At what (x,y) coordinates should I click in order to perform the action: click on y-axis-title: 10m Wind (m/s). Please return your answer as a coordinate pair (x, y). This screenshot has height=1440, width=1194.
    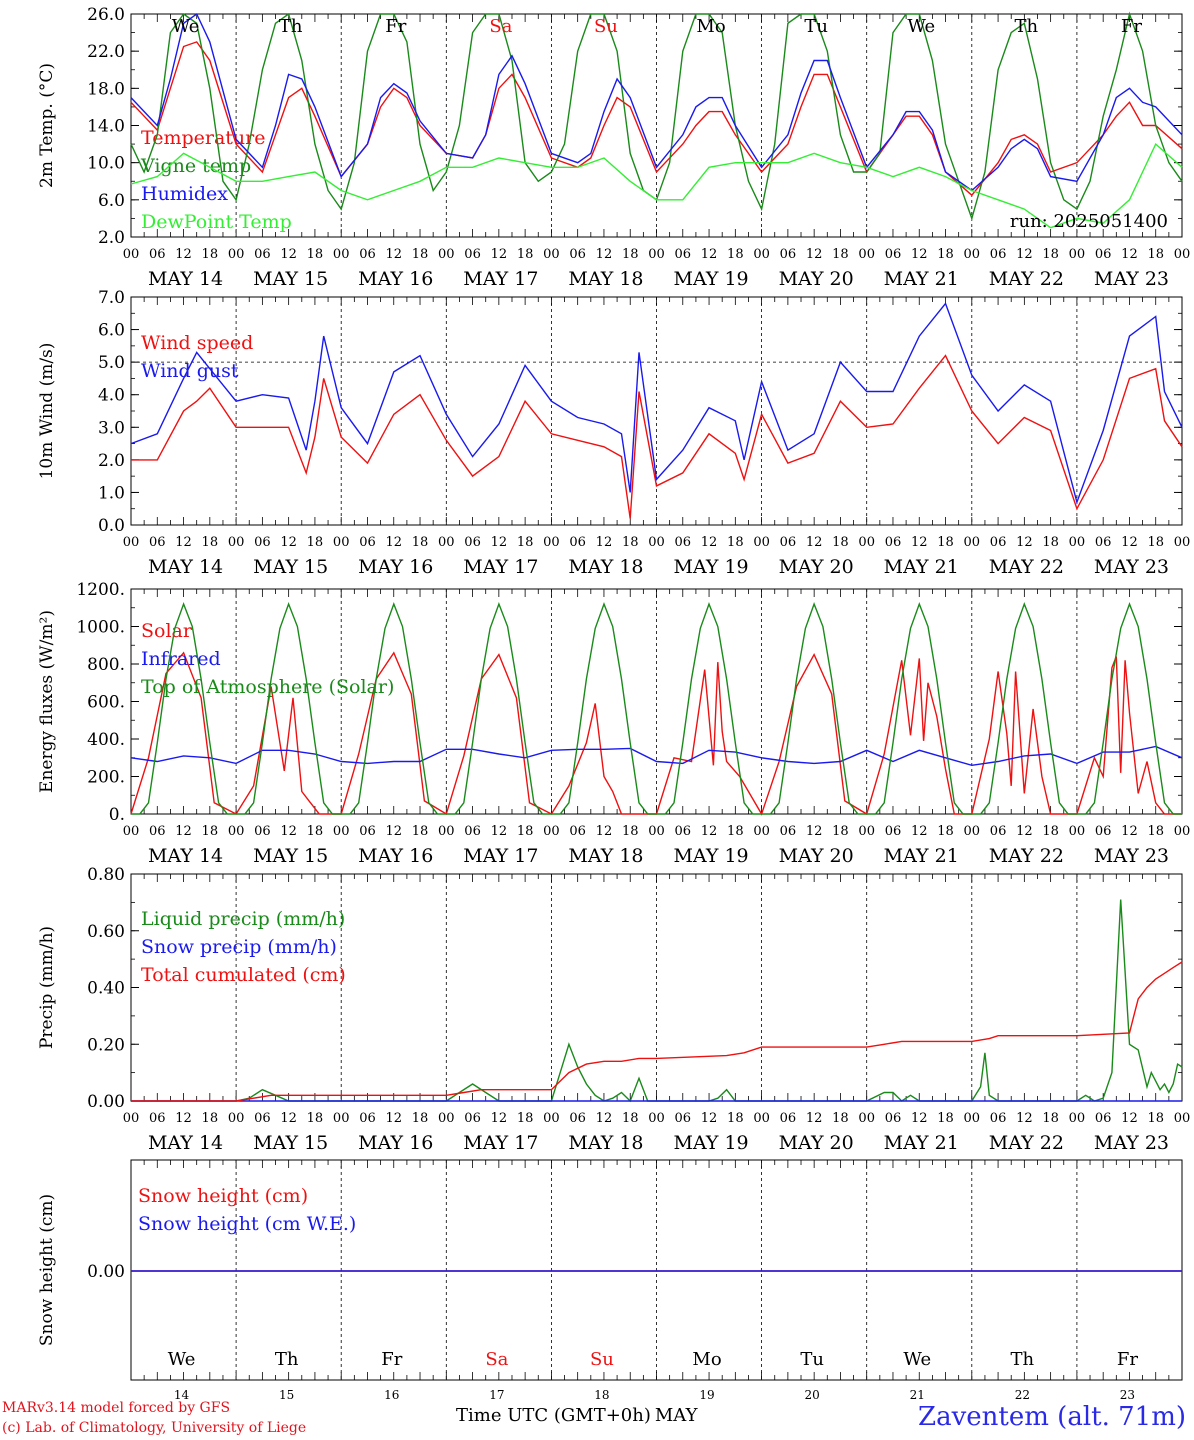
    Looking at the image, I should click on (47, 411).